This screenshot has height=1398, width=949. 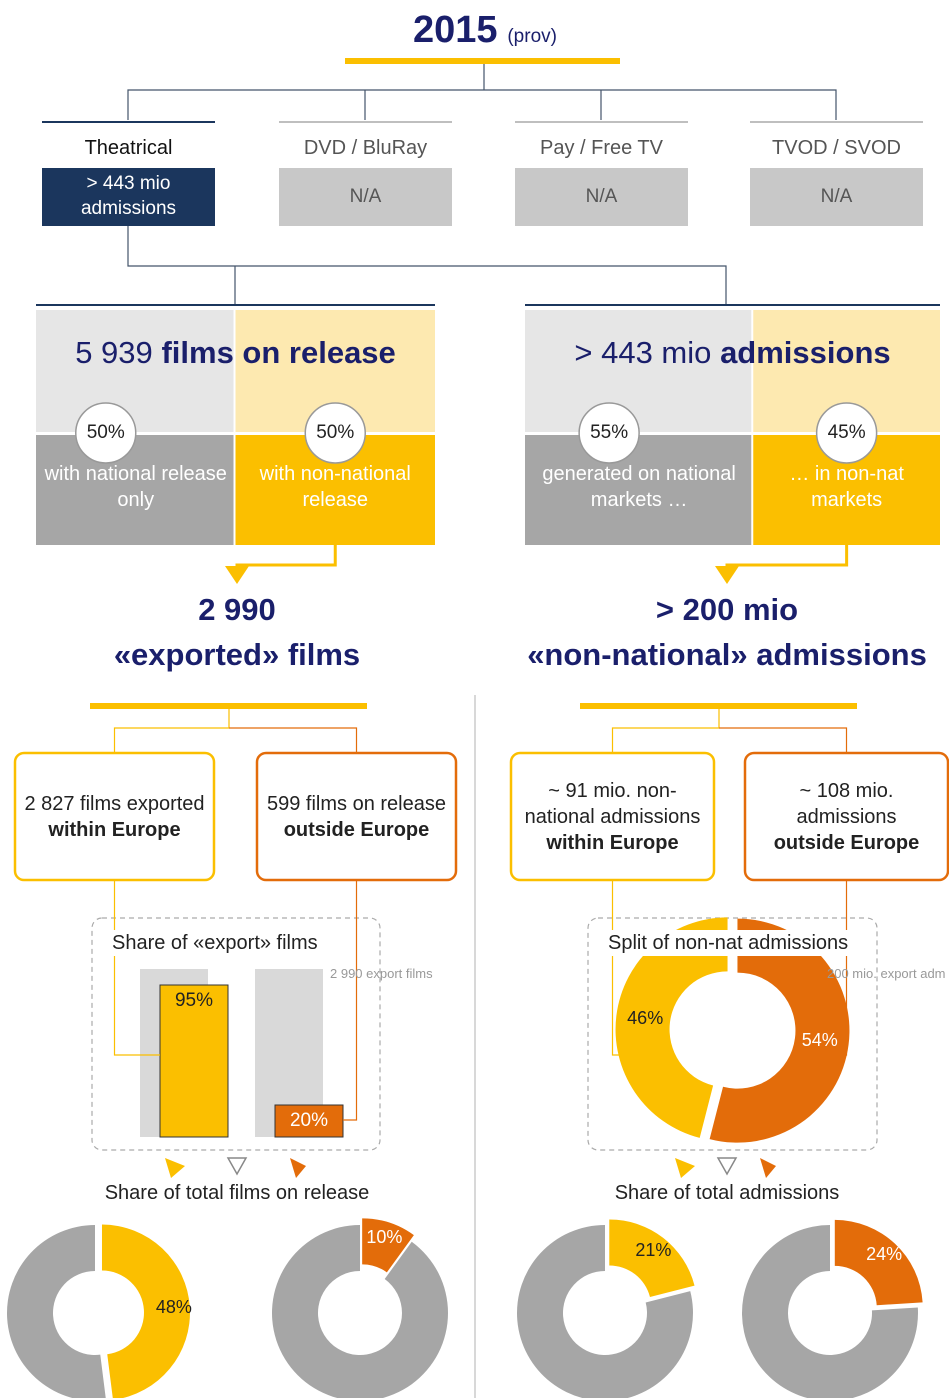 I want to click on year: 2015, so click(x=455, y=30).